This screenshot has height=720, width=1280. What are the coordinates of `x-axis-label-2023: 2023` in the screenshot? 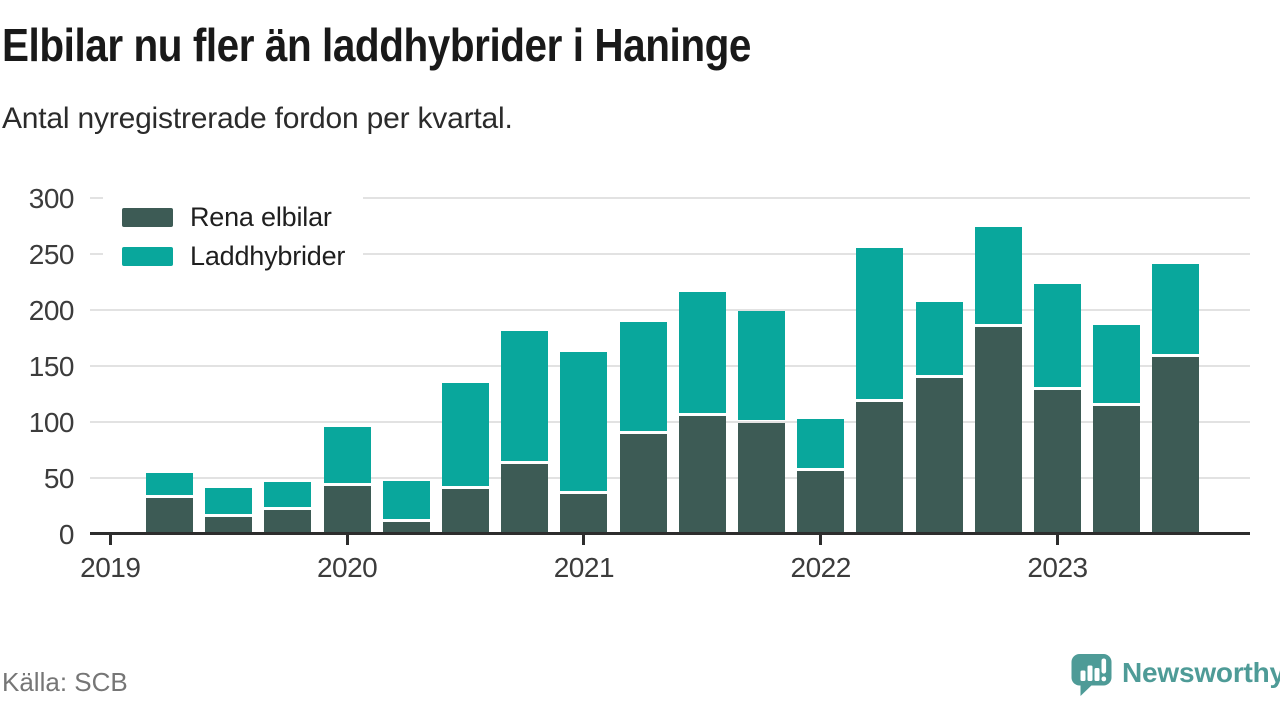 It's located at (1057, 567).